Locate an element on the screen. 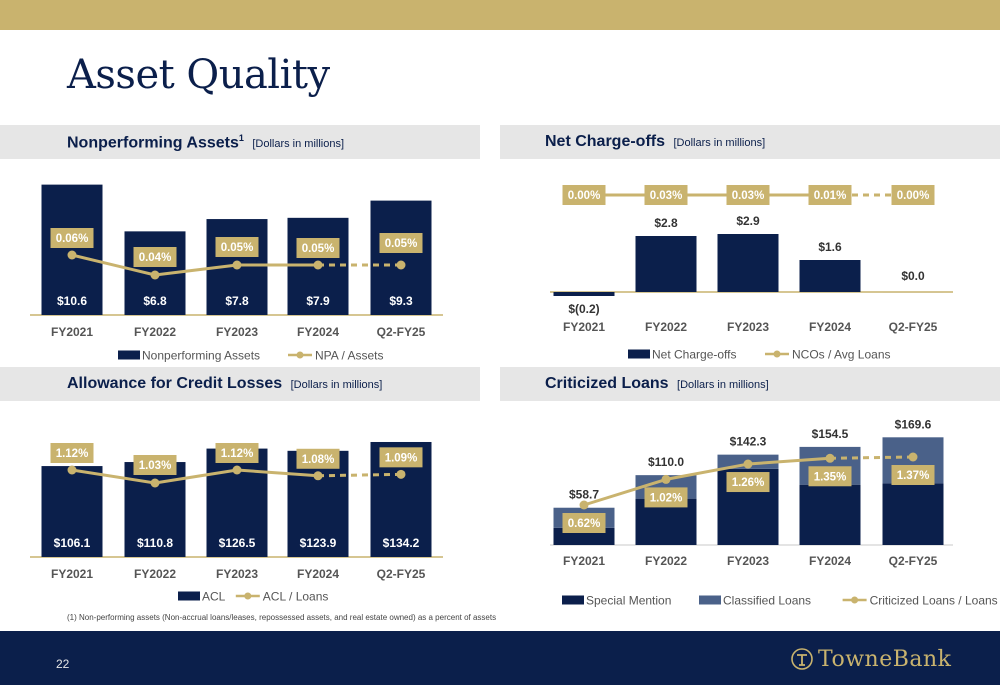 The height and width of the screenshot is (685, 1000). bar-value-label: $(0.2) is located at coordinates (583, 309).